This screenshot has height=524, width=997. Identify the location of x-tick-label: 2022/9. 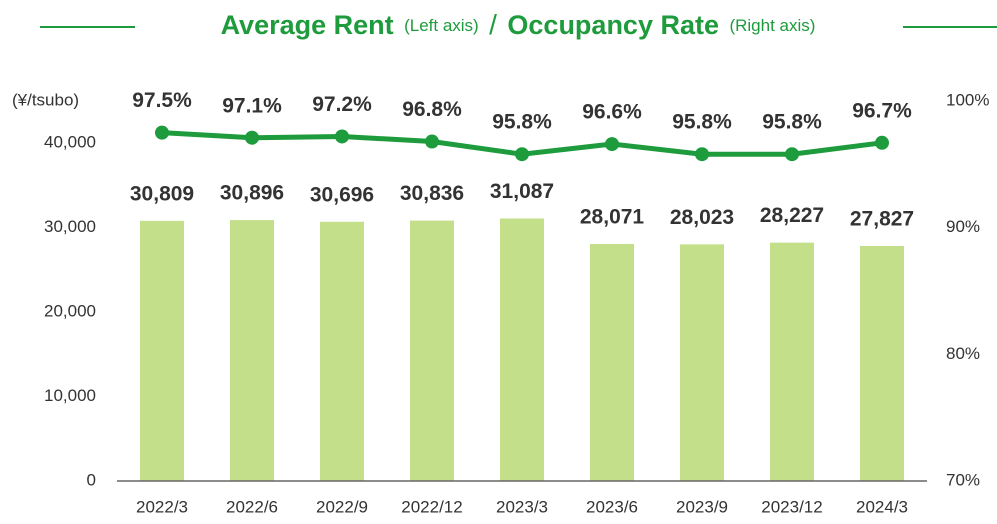
(342, 506).